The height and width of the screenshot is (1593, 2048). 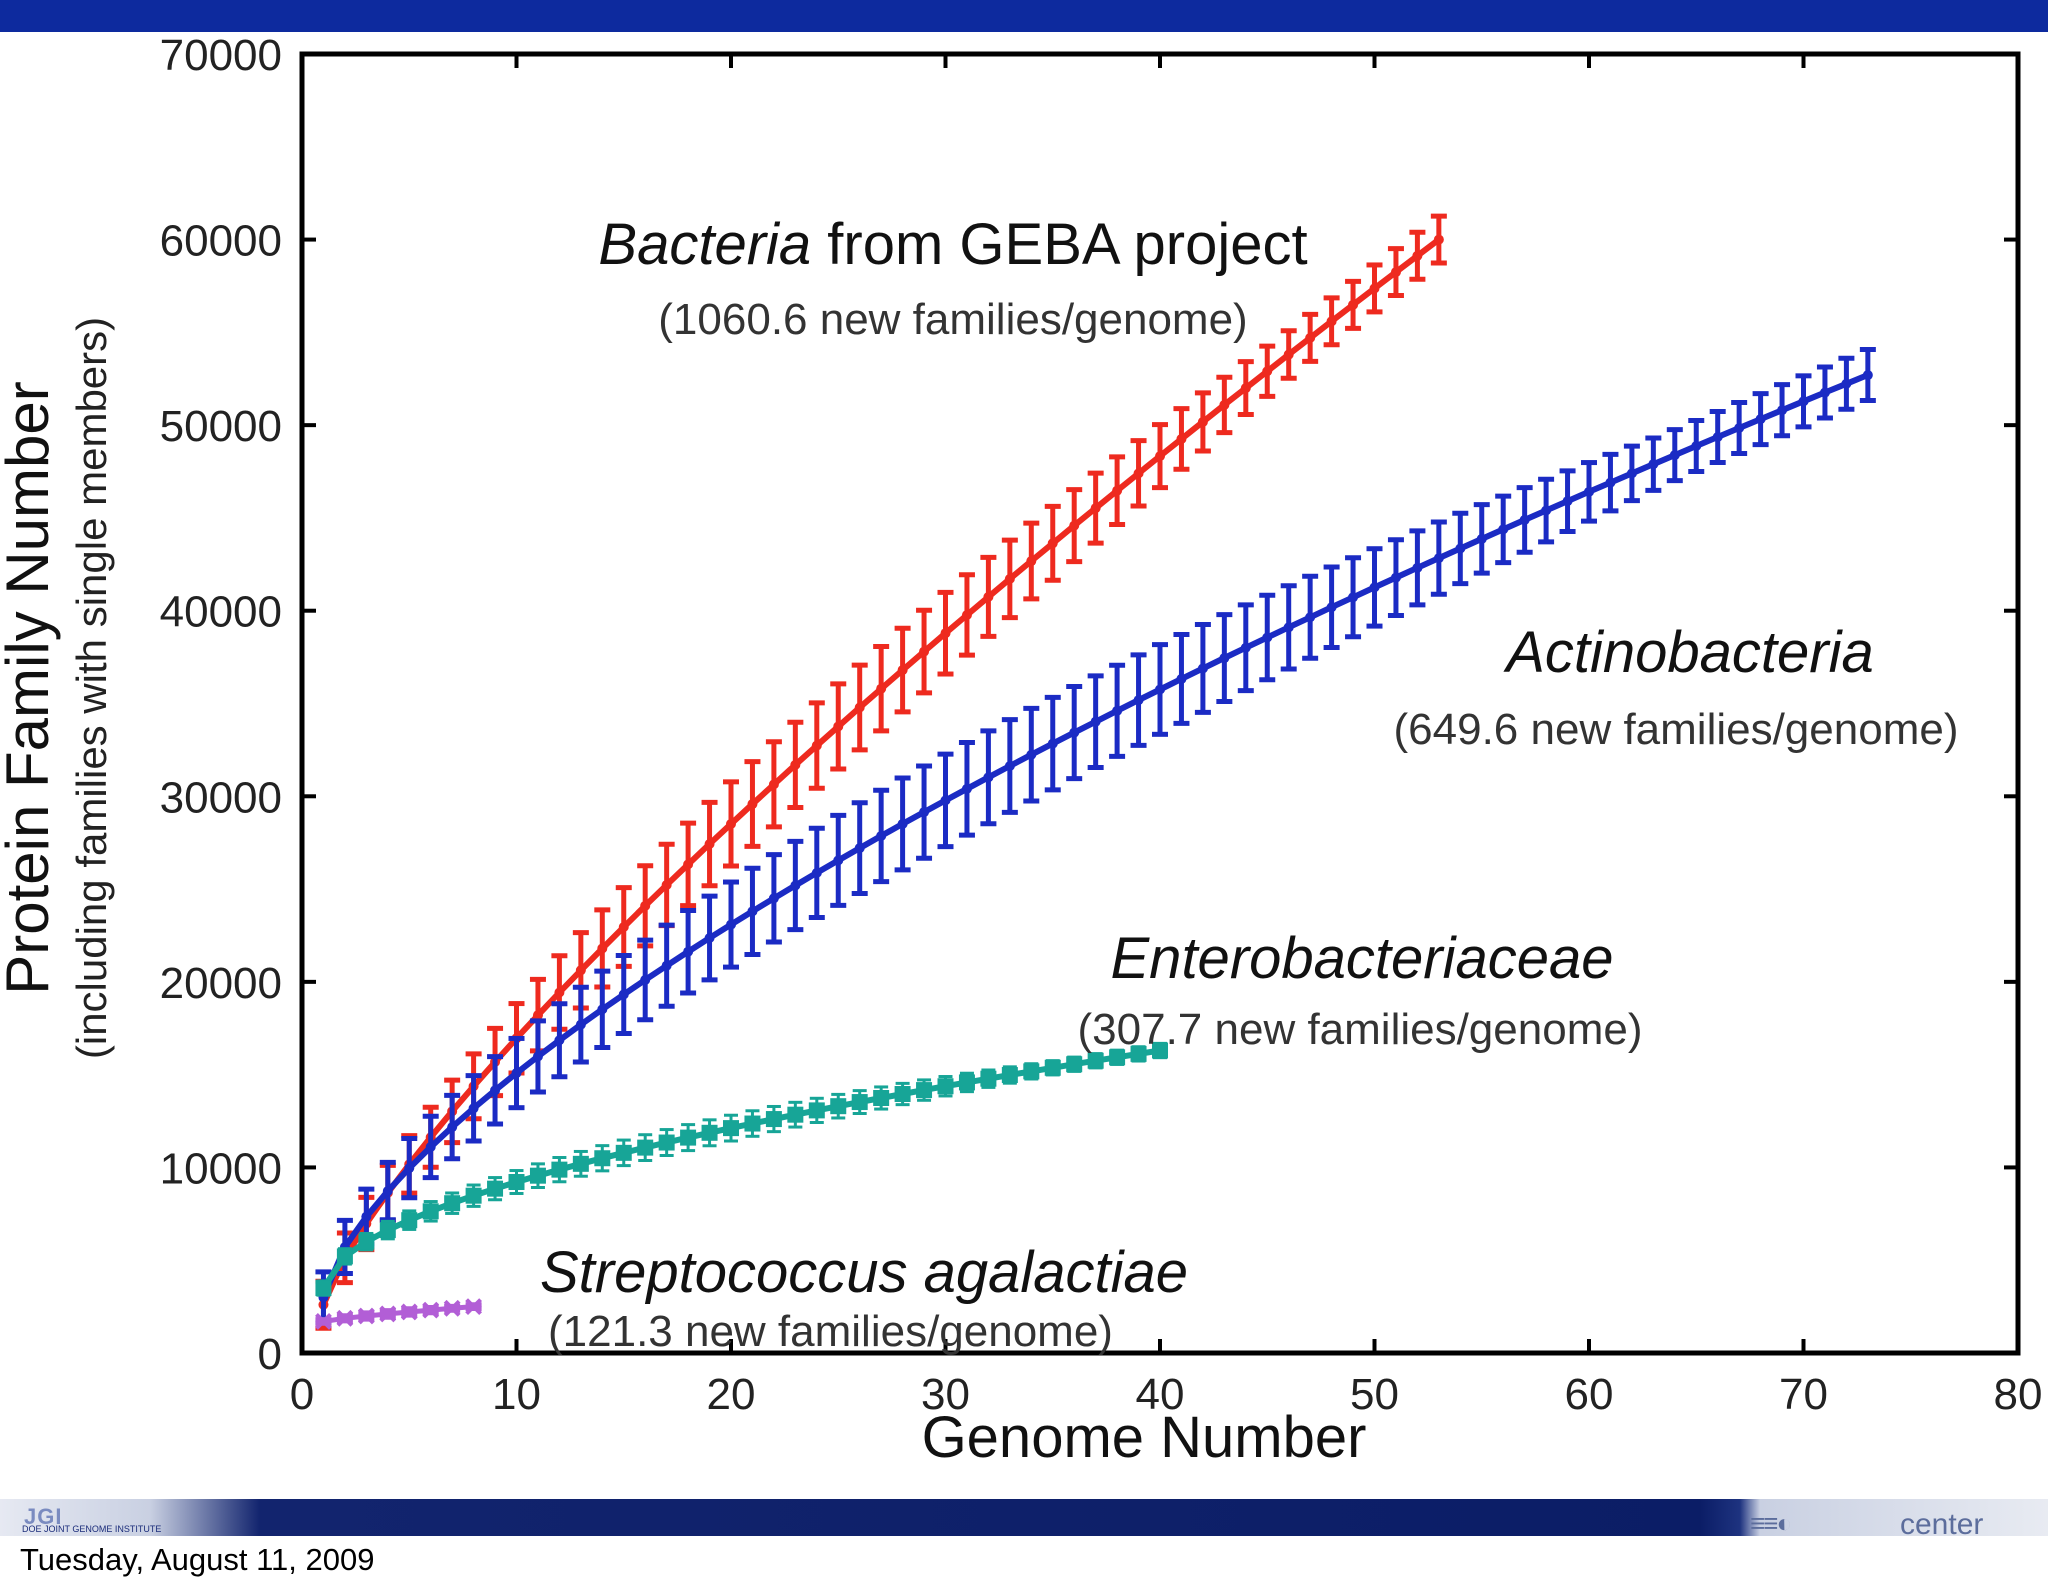 I want to click on series-rate-streptococcus: (121.3 new families/genome), so click(x=830, y=1331).